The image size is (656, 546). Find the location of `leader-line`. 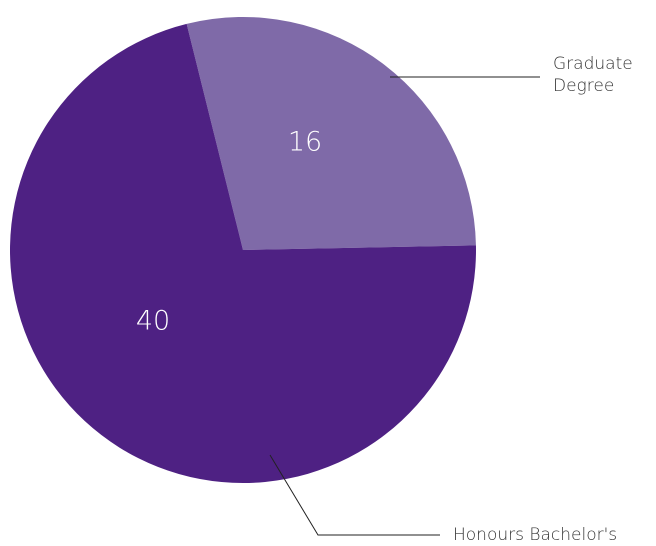

leader-line is located at coordinates (354, 495).